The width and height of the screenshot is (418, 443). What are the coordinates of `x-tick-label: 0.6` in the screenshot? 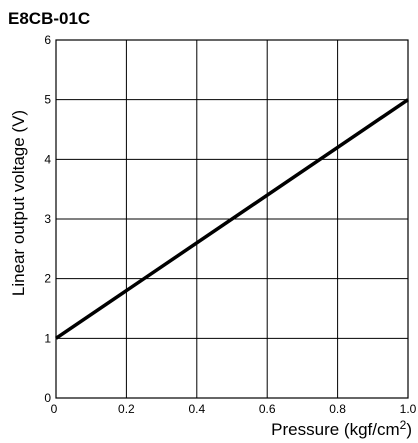 It's located at (267, 409).